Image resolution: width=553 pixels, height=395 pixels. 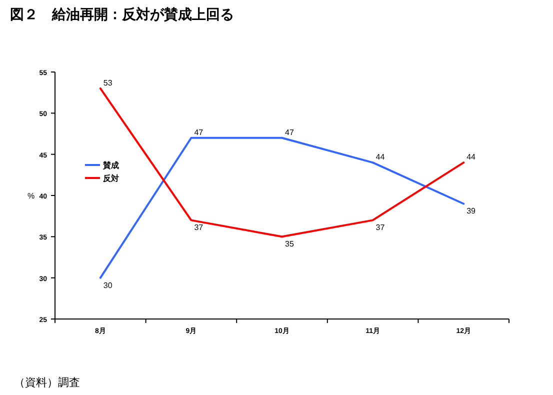 I want to click on data-label: 35, so click(x=289, y=244).